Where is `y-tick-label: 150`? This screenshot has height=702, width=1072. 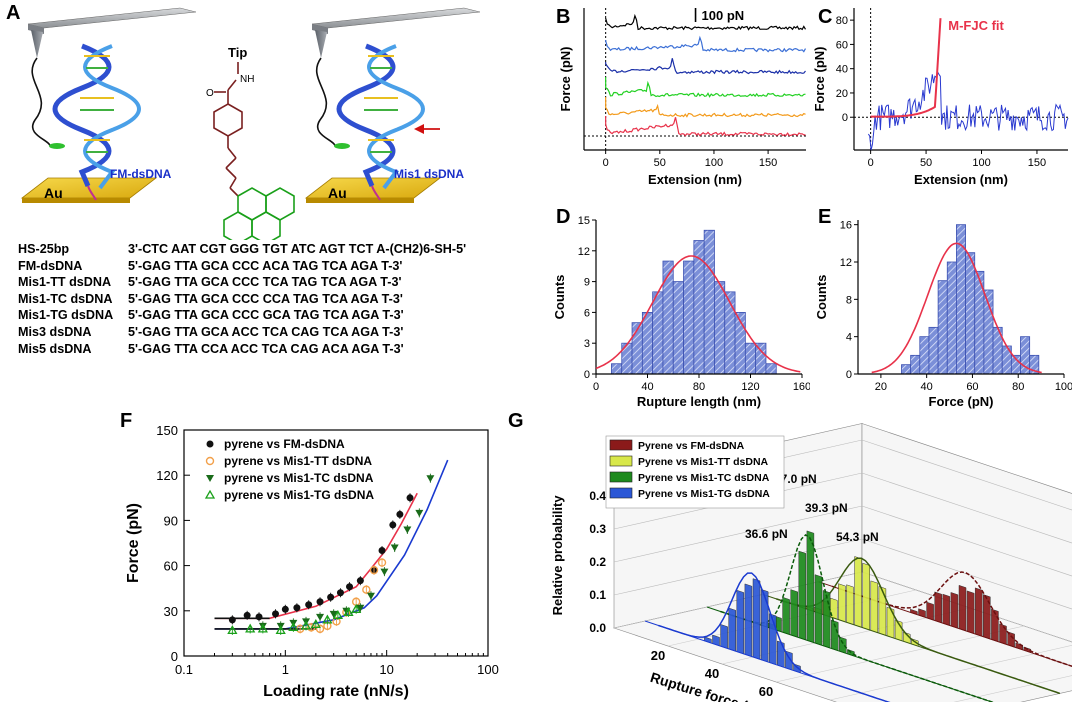 y-tick-label: 150 is located at coordinates (167, 430).